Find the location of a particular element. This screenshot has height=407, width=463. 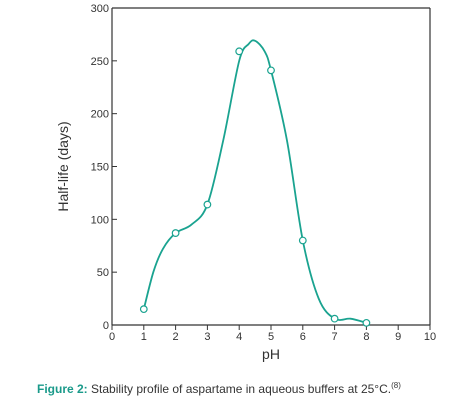

x-tick-label: 5 is located at coordinates (271, 337).